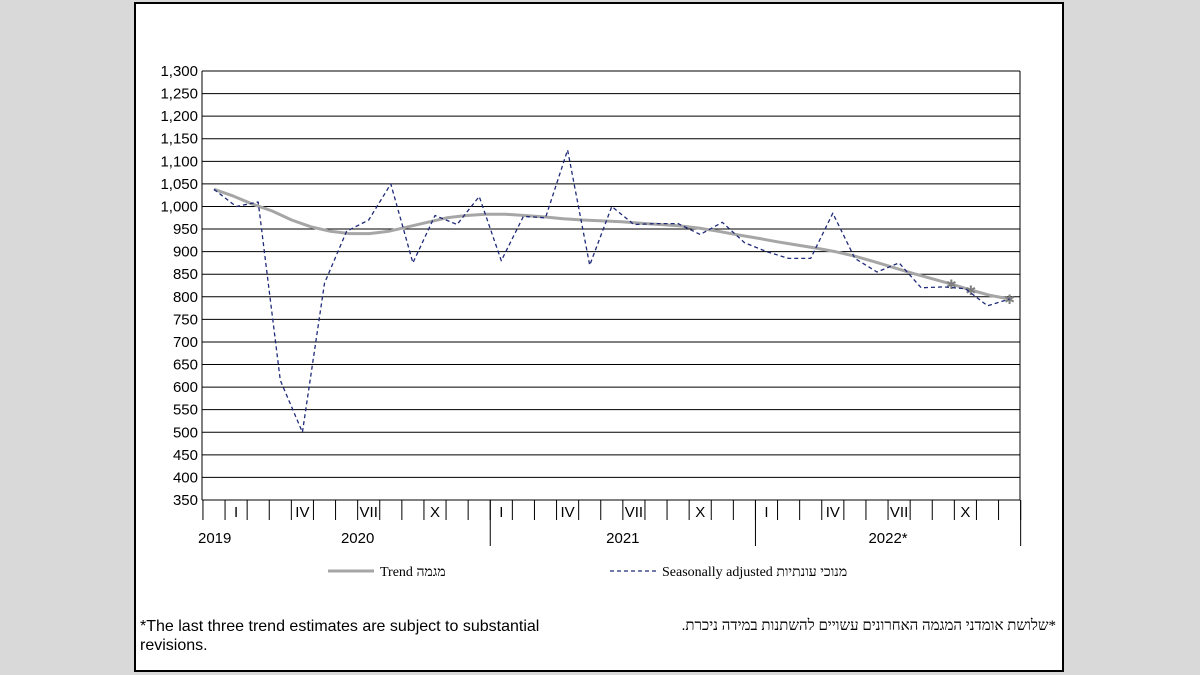  I want to click on x-year-label: 2019, so click(214, 538).